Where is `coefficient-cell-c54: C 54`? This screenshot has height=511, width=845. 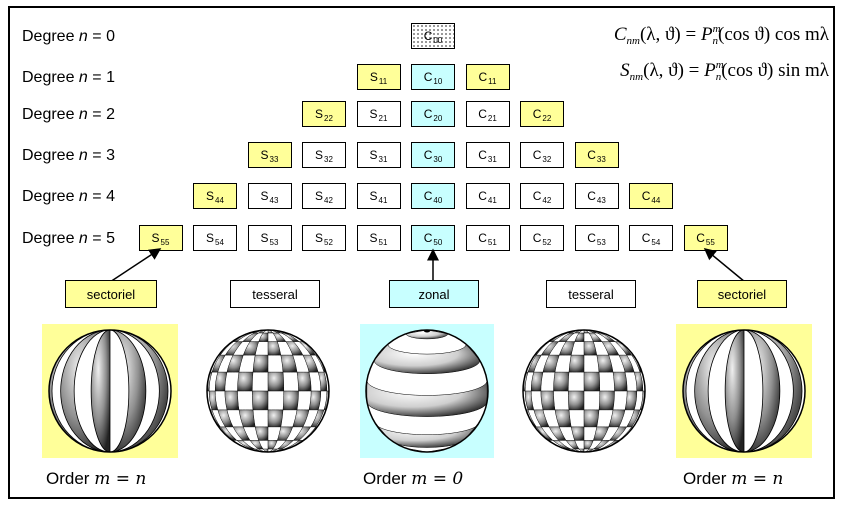 coefficient-cell-c54: C 54 is located at coordinates (651, 238).